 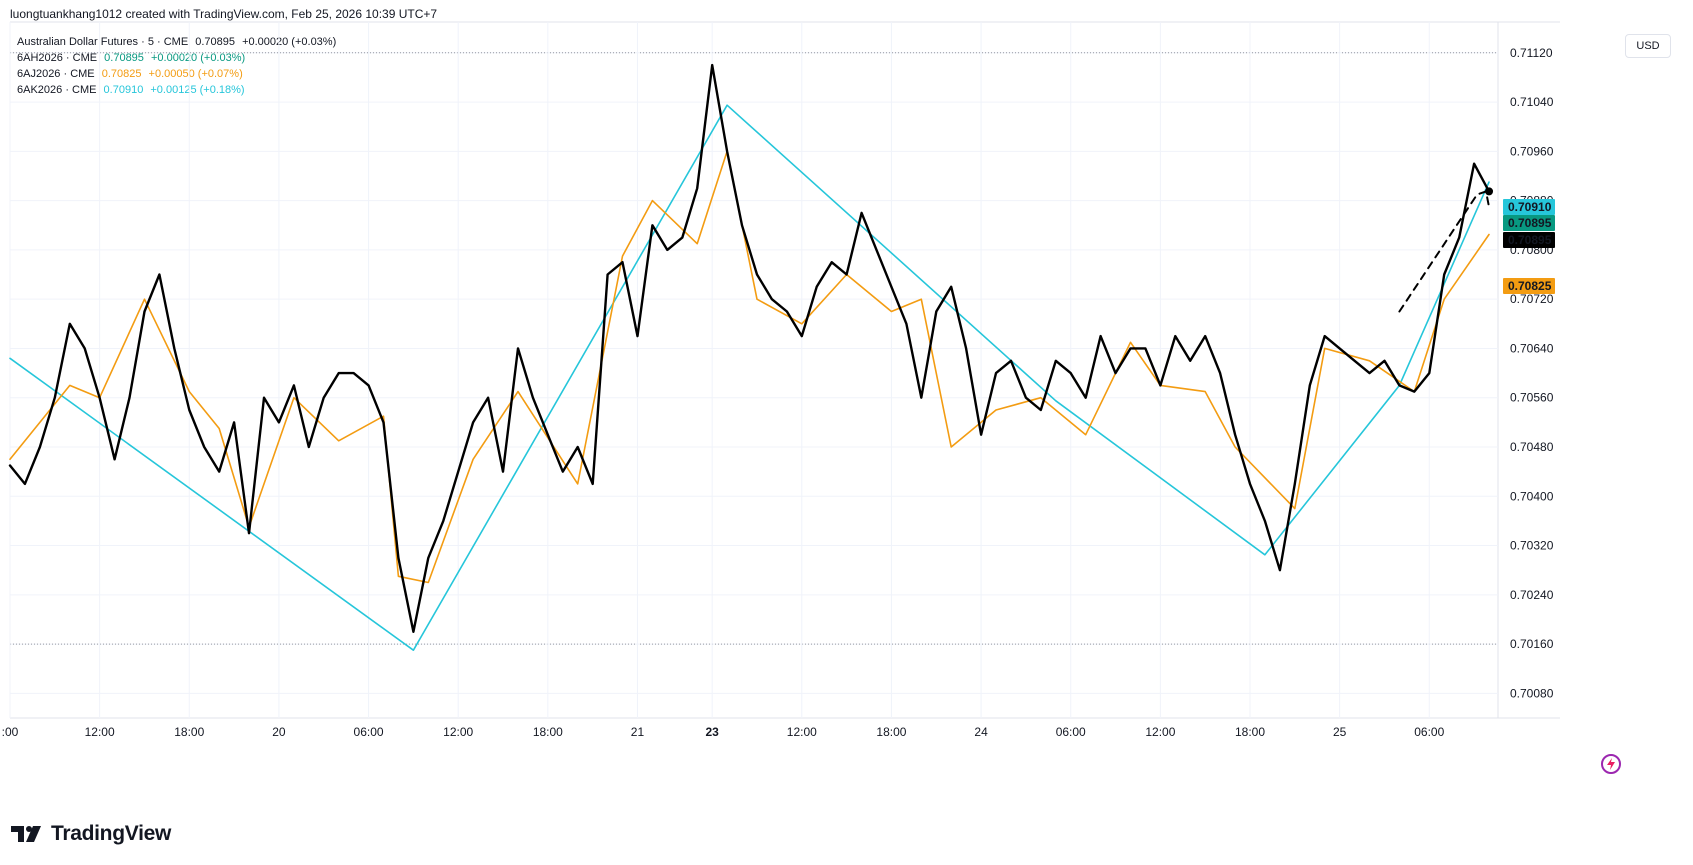 What do you see at coordinates (1648, 46) in the screenshot?
I see `currency-button: USD` at bounding box center [1648, 46].